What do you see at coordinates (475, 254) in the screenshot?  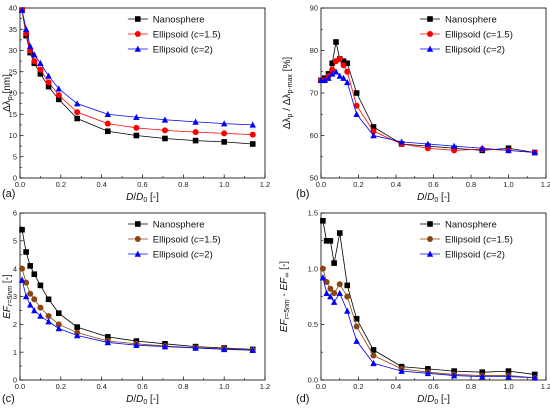 I see `legend-label: Ellipsoid (c=2)` at bounding box center [475, 254].